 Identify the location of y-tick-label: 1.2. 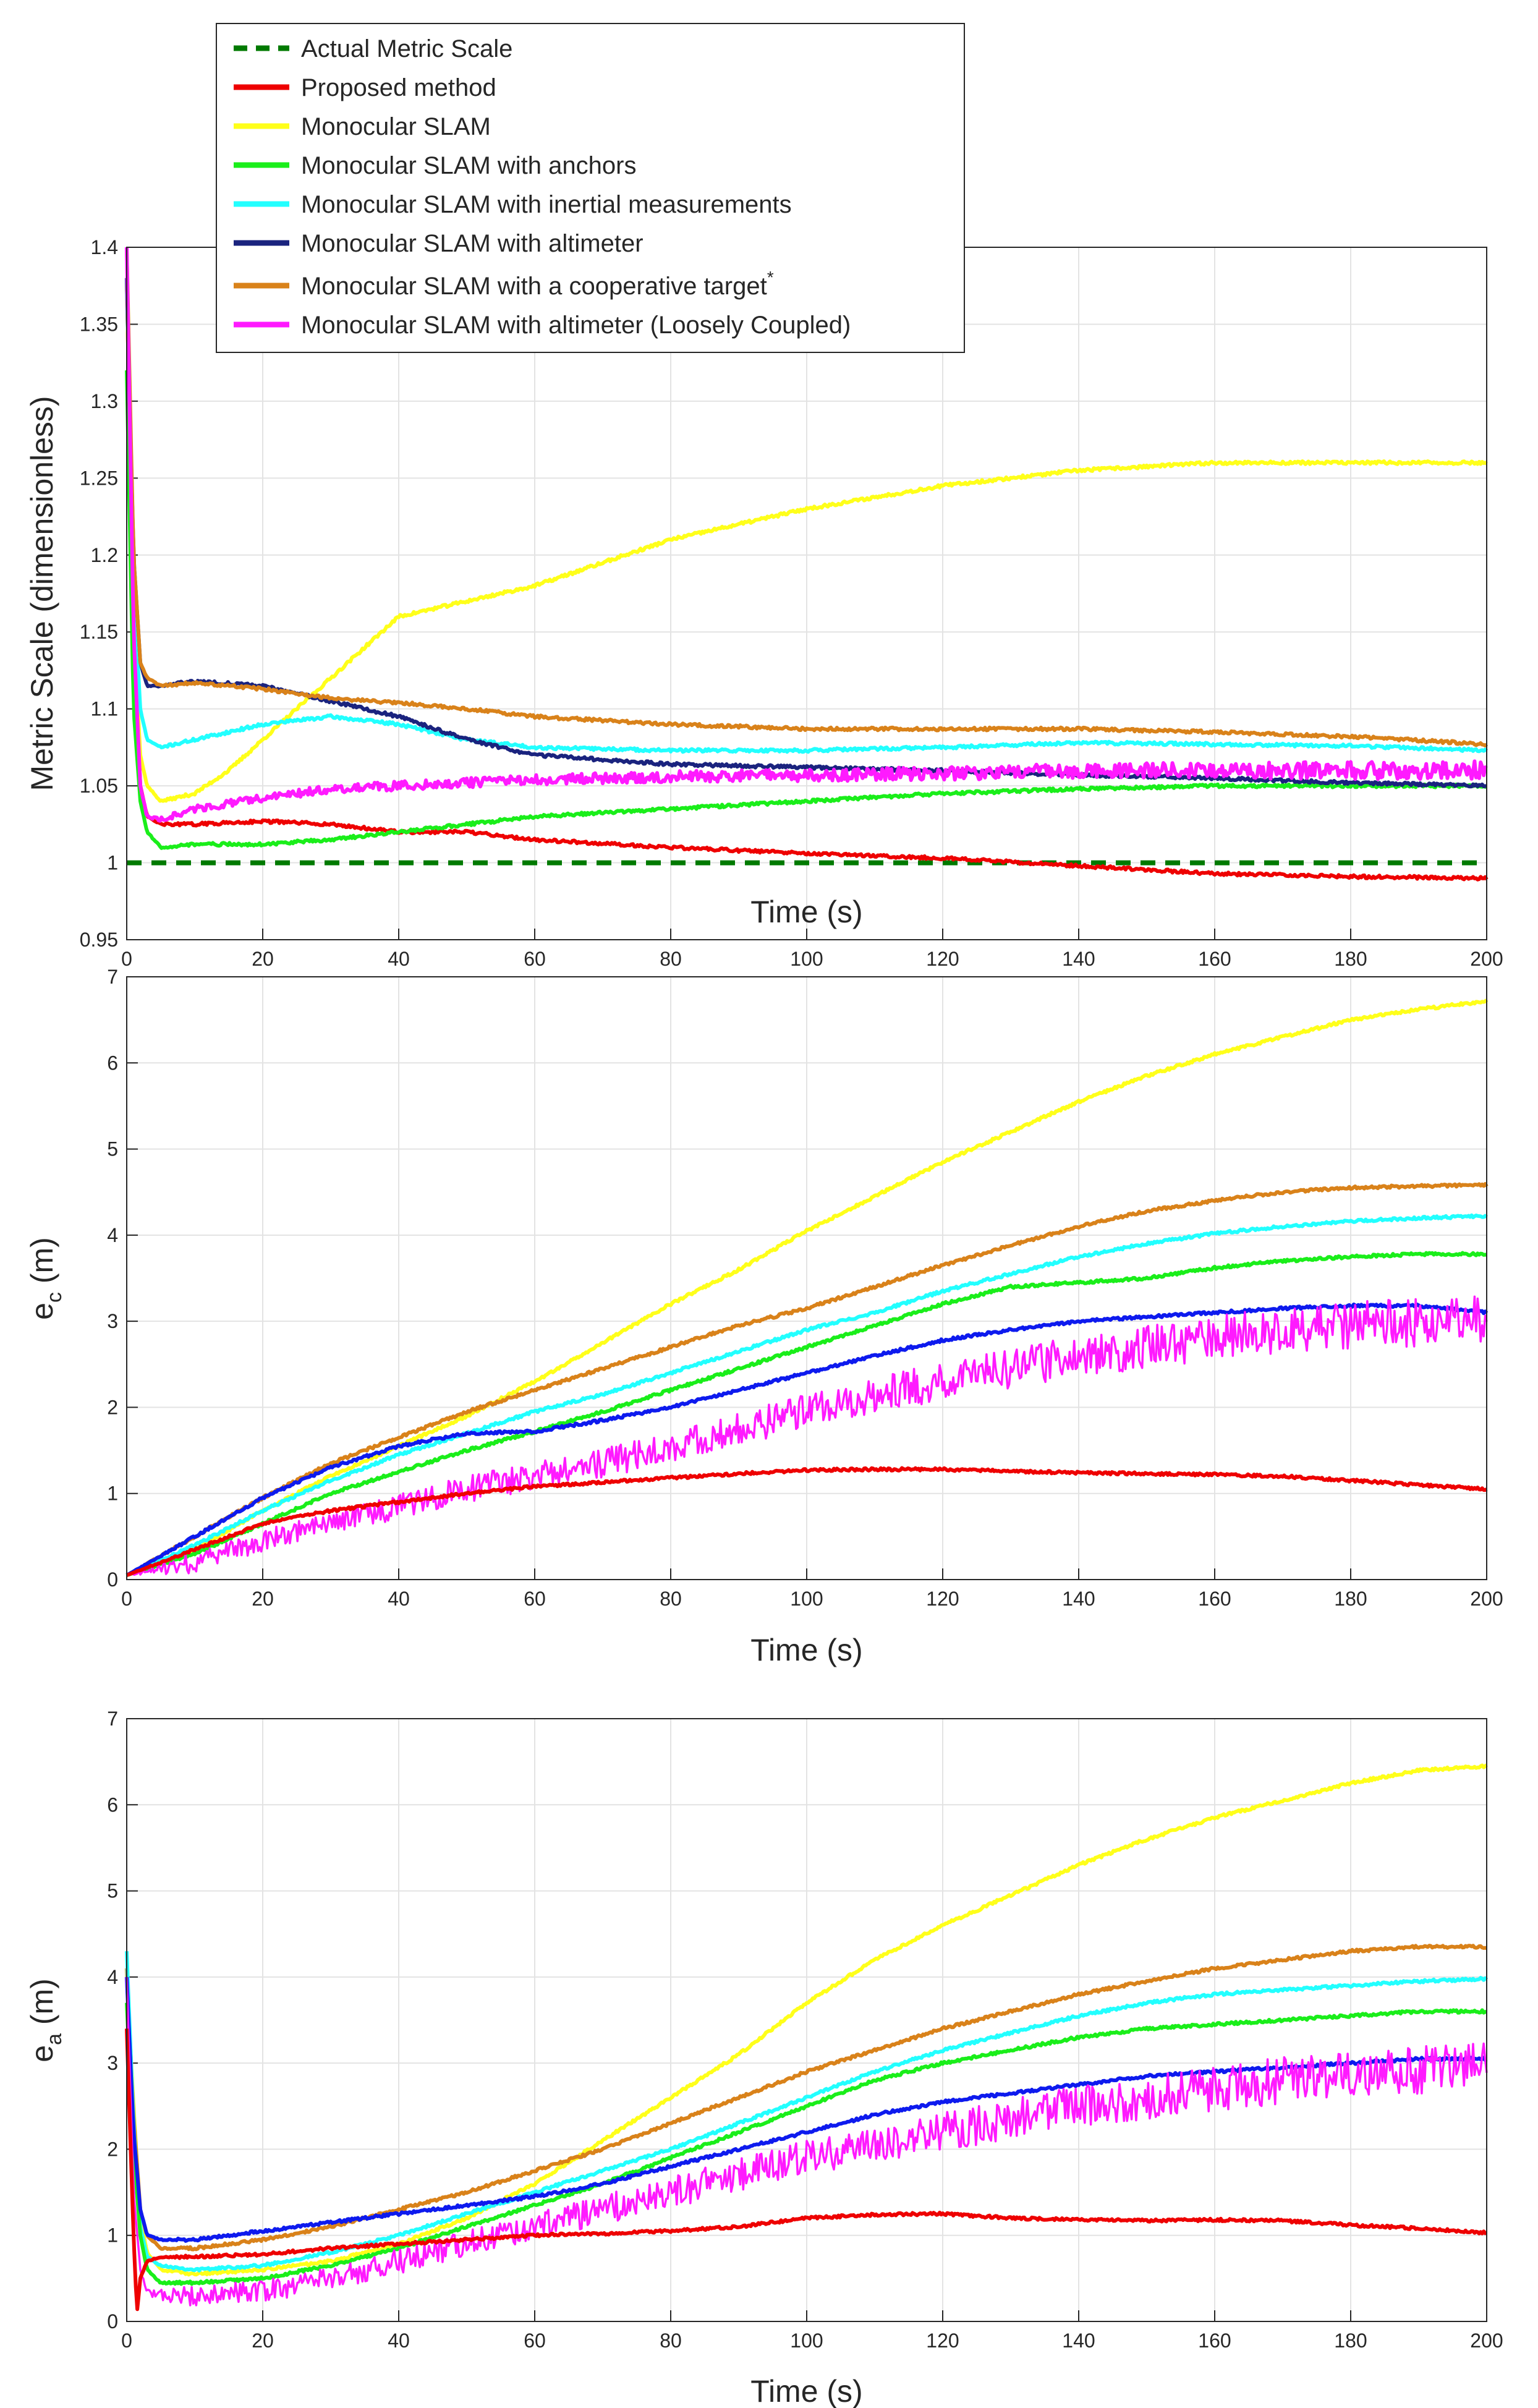
(104, 555).